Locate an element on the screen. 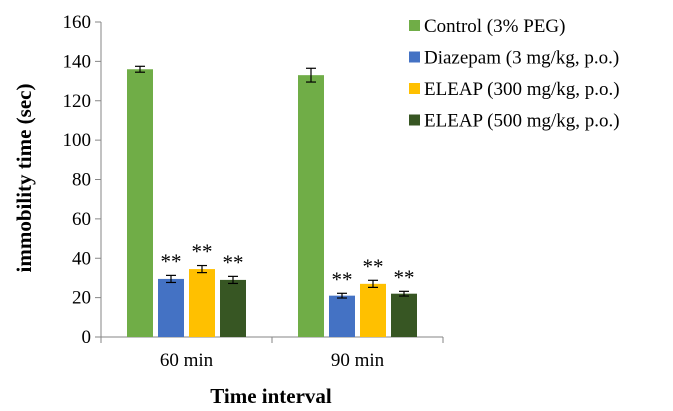 Image resolution: width=673 pixels, height=411 pixels. y-tick-label: 40 is located at coordinates (81, 258).